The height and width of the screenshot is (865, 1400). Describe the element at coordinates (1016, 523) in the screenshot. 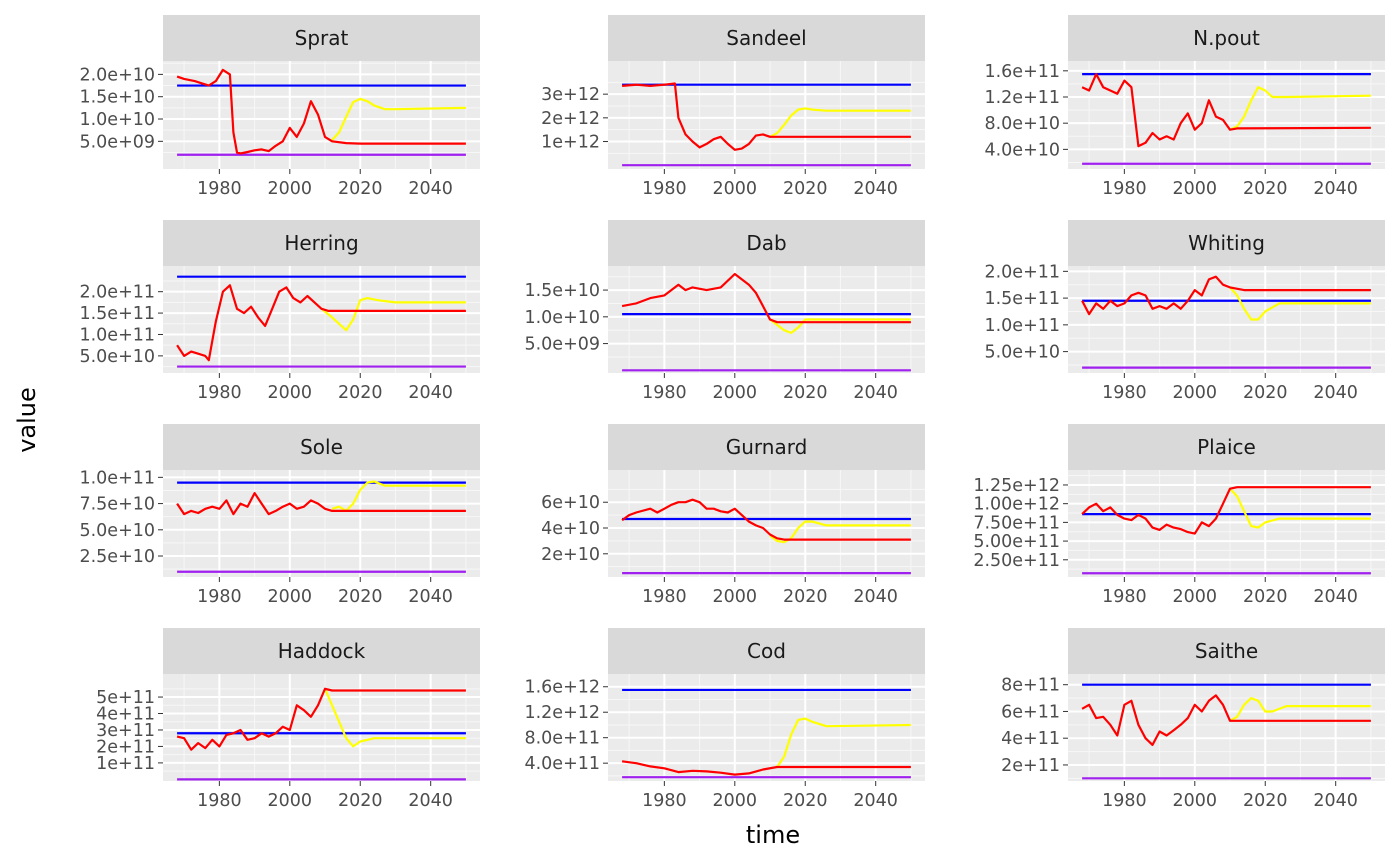

I see `y-tick-label: 7.50e+11` at that location.